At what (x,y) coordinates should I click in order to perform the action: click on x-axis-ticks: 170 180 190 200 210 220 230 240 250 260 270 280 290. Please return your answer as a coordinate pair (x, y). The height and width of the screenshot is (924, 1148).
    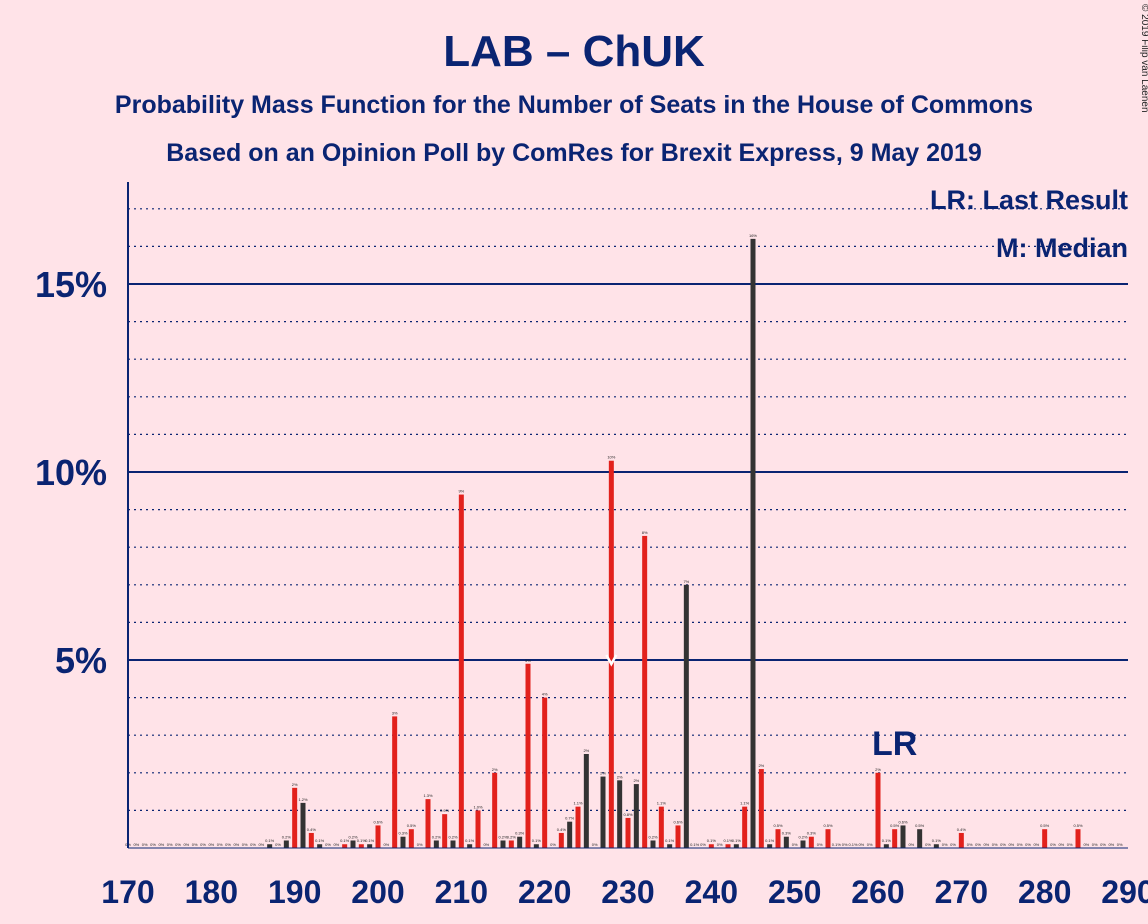
    Looking at the image, I should click on (624, 892).